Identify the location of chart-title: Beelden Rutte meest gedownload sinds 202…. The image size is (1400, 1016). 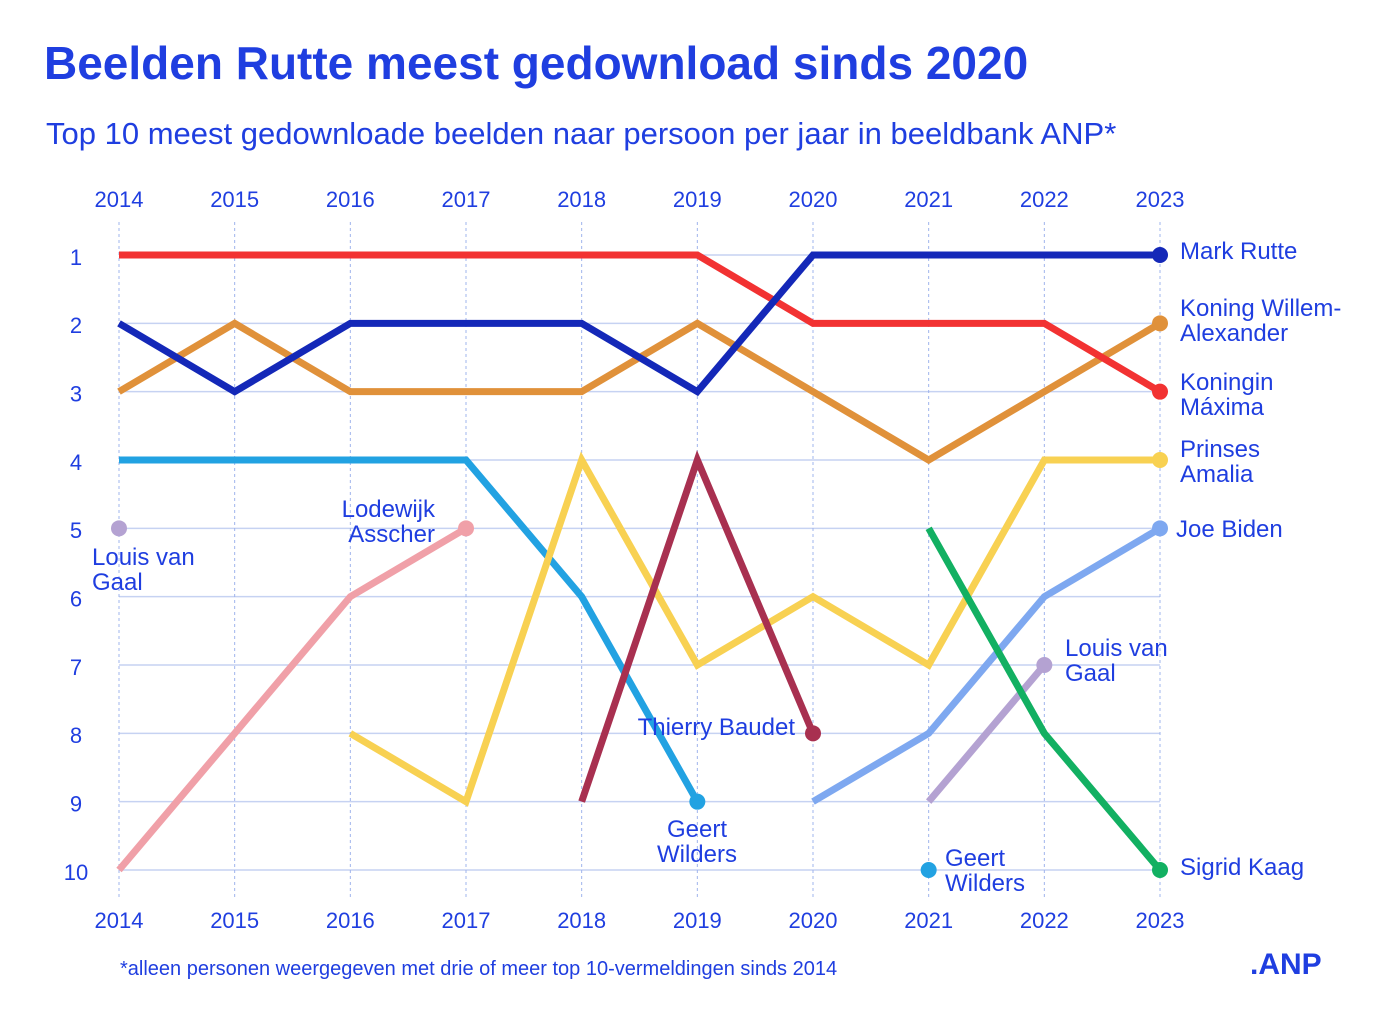
(536, 63).